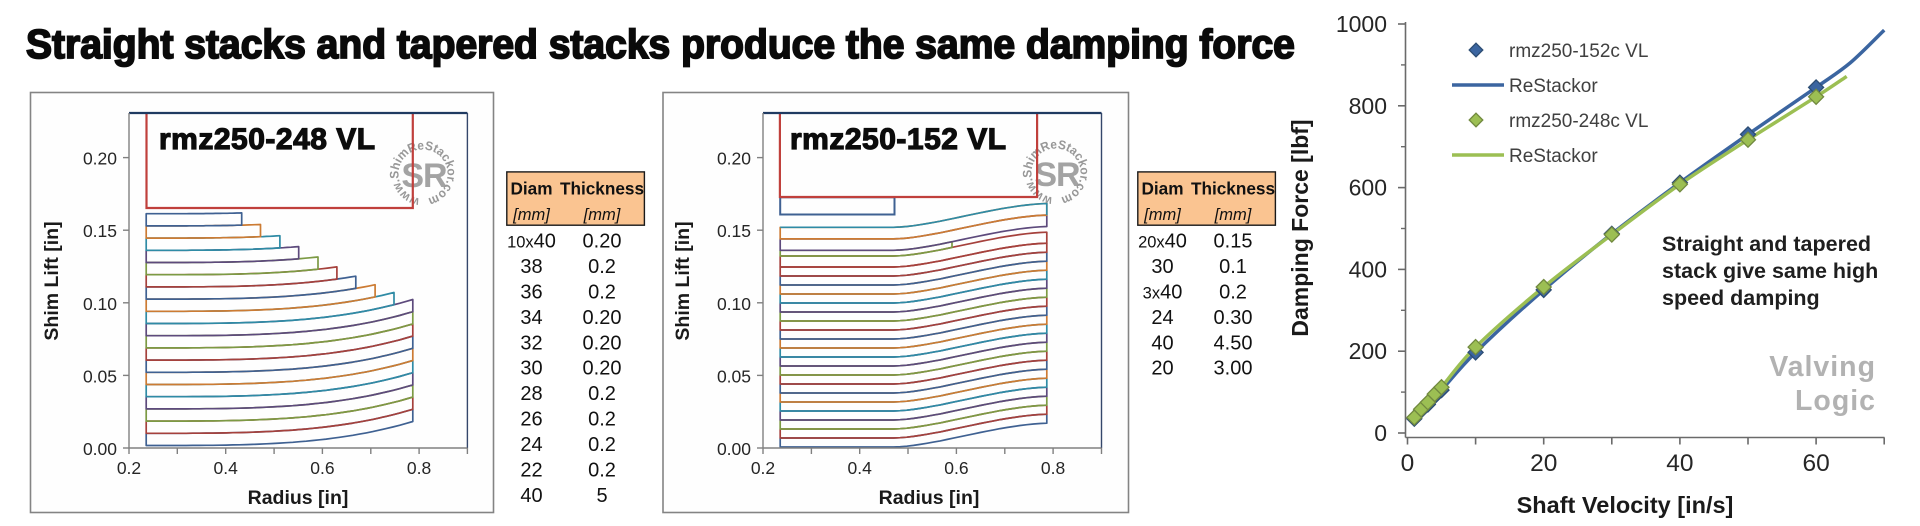  Describe the element at coordinates (531, 267) in the screenshot. I see `svg-text: 38` at that location.